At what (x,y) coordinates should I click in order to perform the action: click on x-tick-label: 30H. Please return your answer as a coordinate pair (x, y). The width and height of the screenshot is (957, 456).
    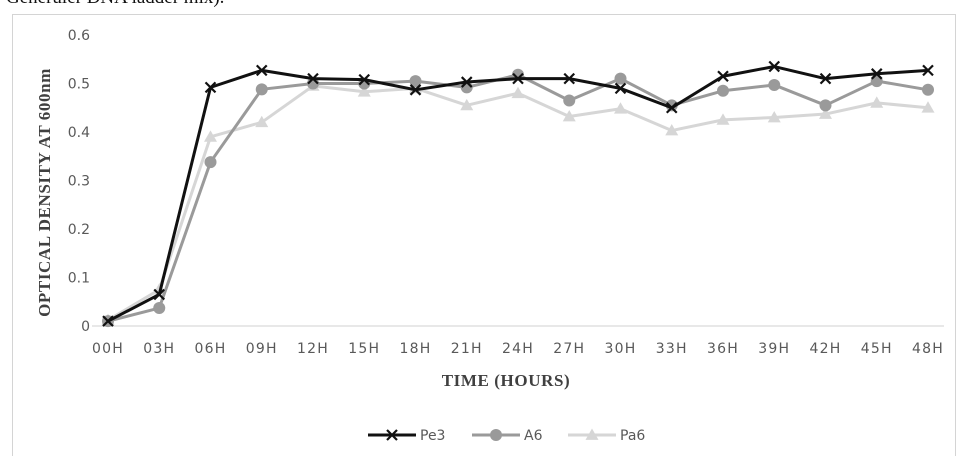
    Looking at the image, I should click on (621, 349).